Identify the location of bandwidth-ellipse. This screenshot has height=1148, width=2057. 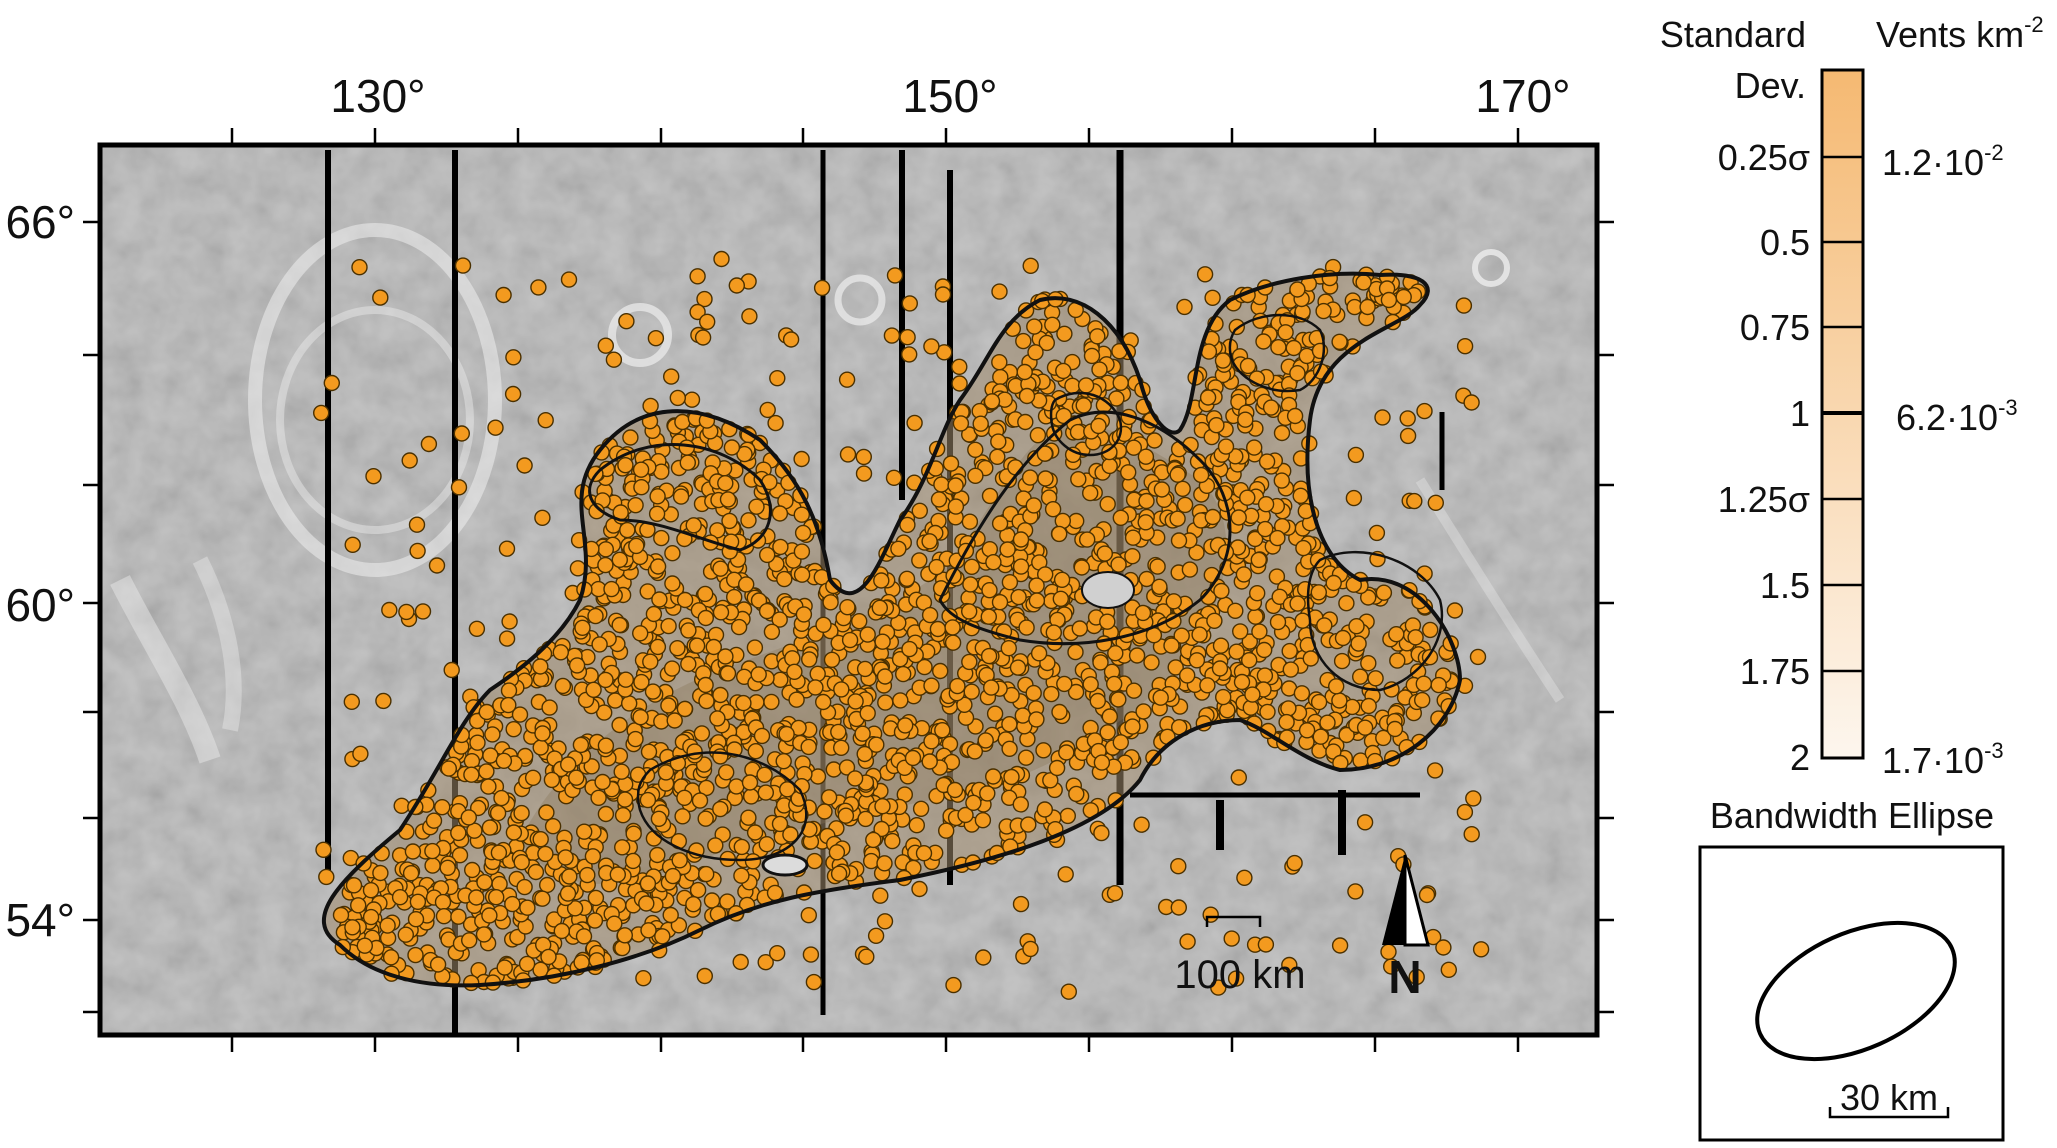
(1856, 991).